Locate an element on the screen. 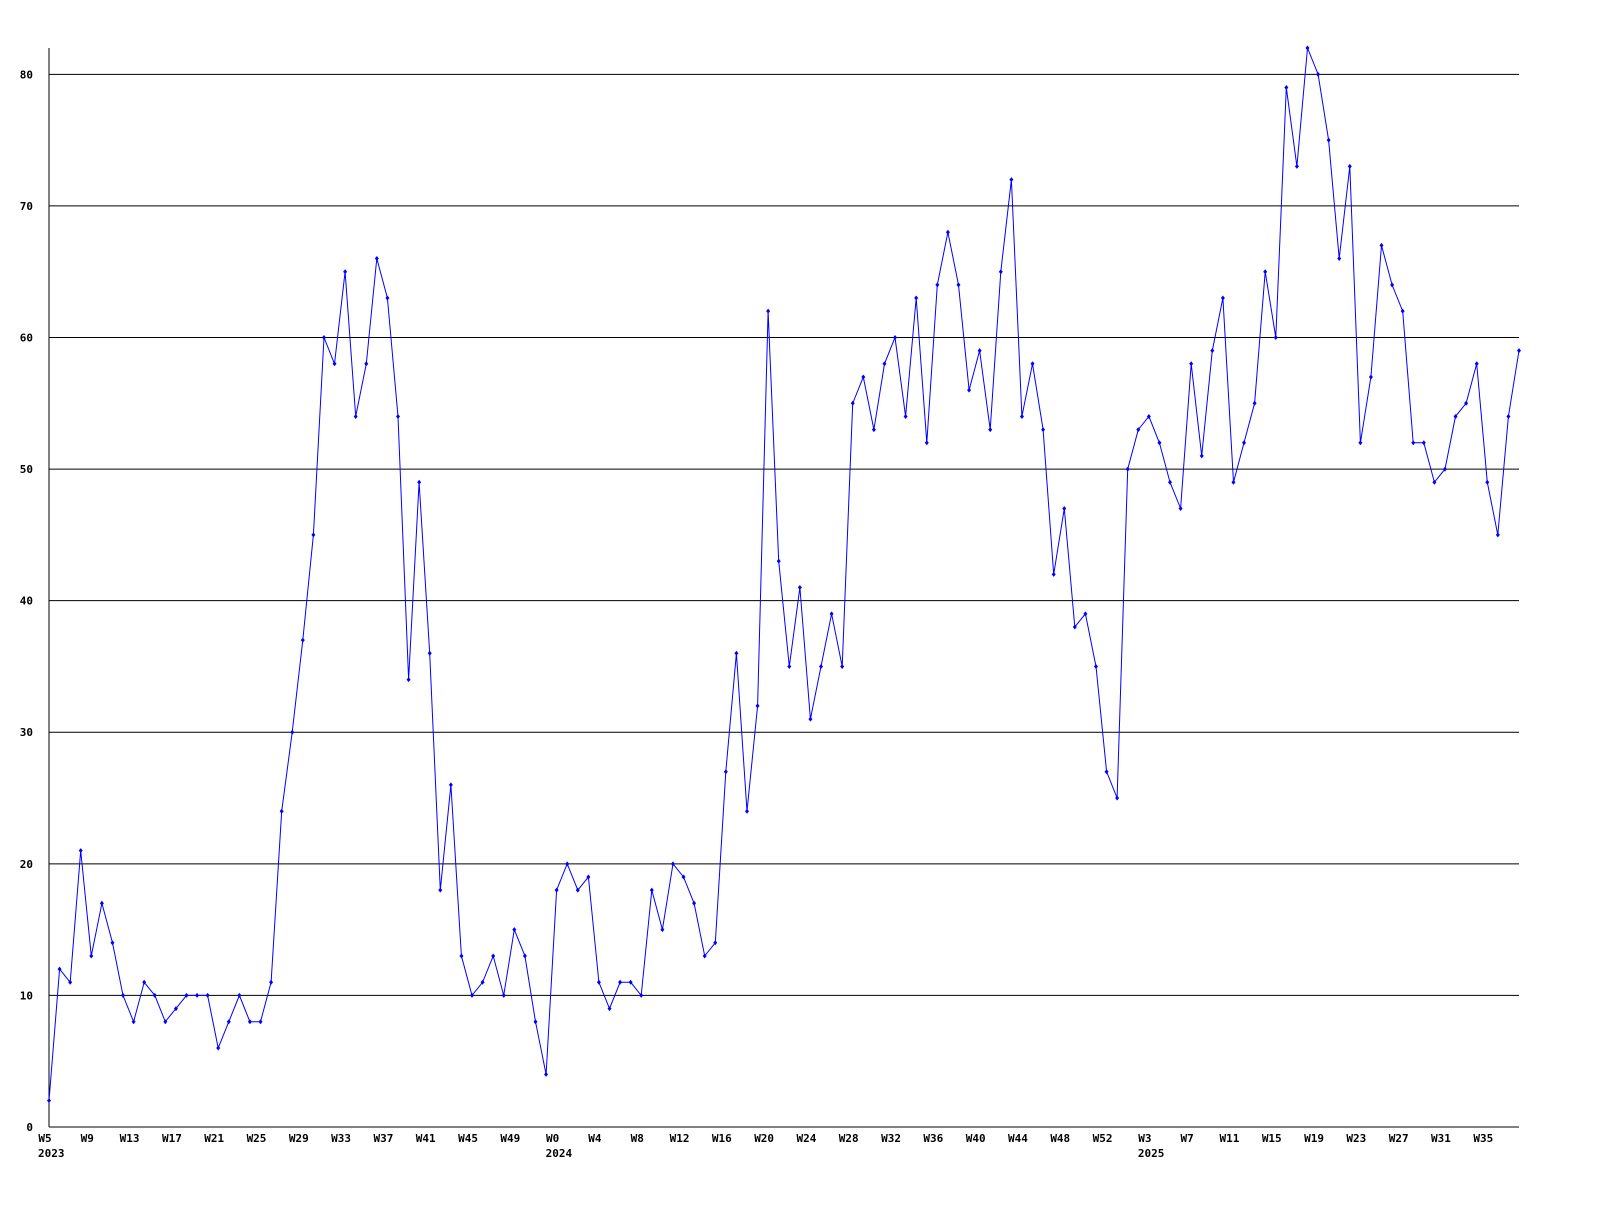 Image resolution: width=1600 pixels, height=1205 pixels. x-tick-label: W19 is located at coordinates (1314, 1138).